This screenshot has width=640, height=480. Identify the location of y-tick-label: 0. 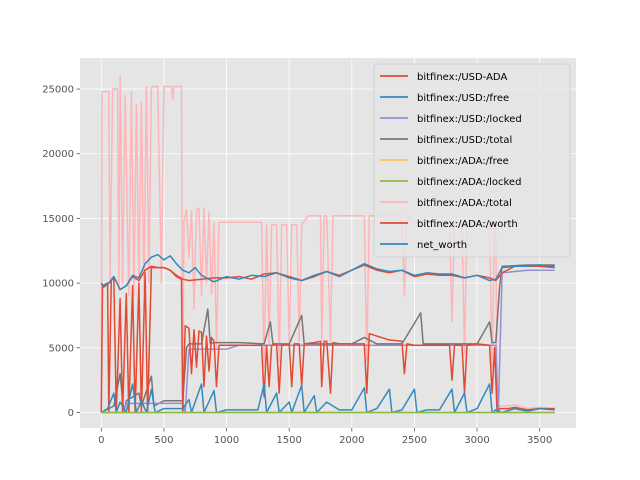
(71, 413).